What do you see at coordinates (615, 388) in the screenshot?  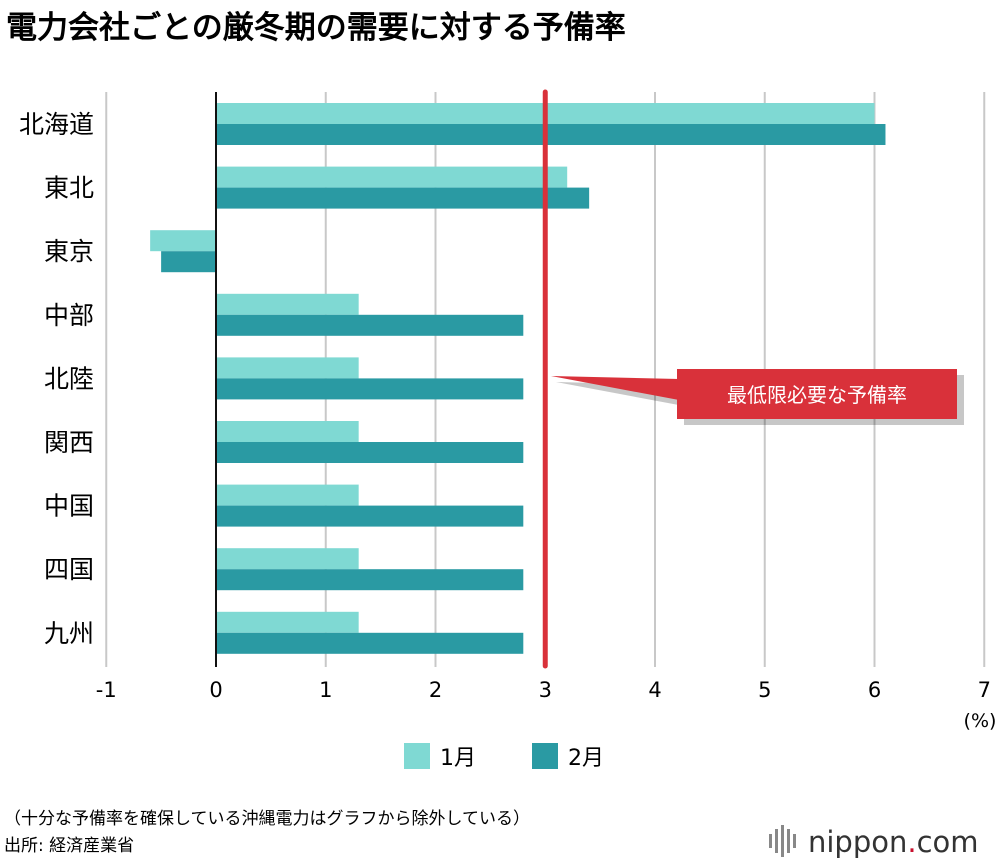 I see `callout-pointer` at bounding box center [615, 388].